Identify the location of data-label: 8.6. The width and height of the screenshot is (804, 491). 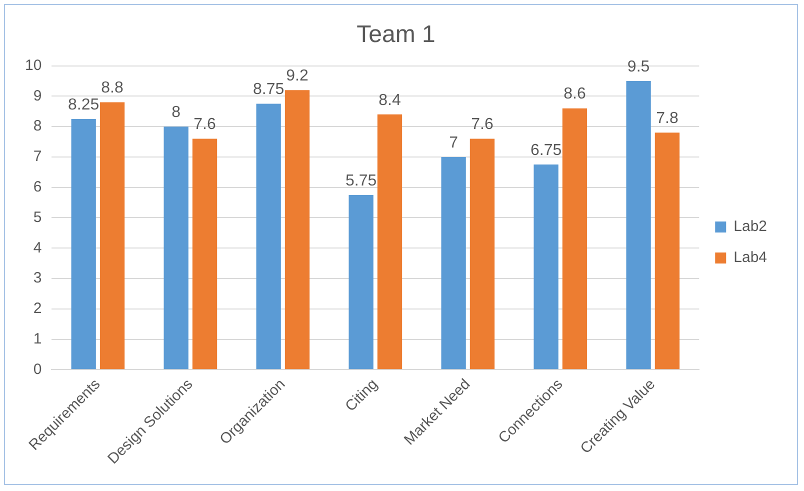
(575, 94).